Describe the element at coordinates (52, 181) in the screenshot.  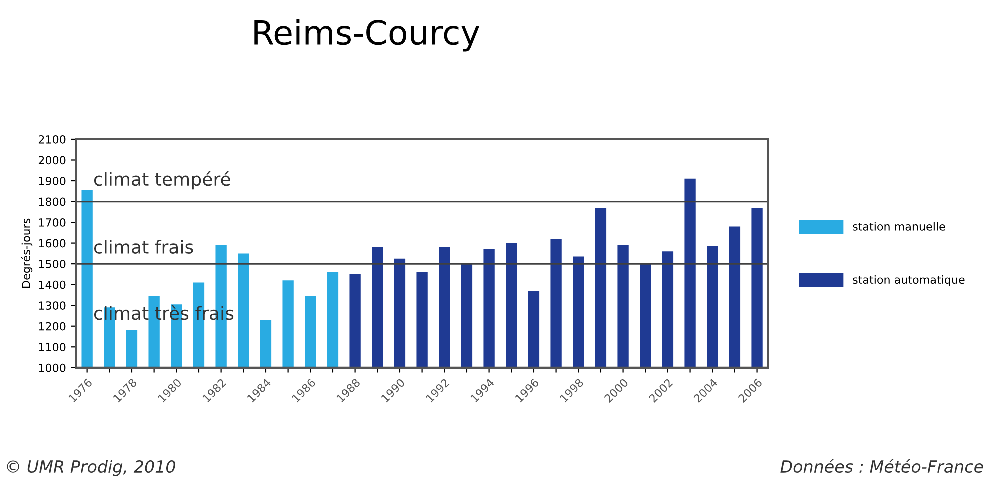
I see `y-tick-label: 1900` at that location.